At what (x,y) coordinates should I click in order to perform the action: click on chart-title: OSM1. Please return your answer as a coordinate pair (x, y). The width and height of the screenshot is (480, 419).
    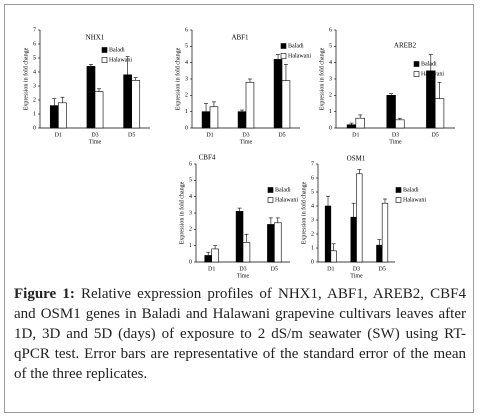
    Looking at the image, I should click on (356, 159).